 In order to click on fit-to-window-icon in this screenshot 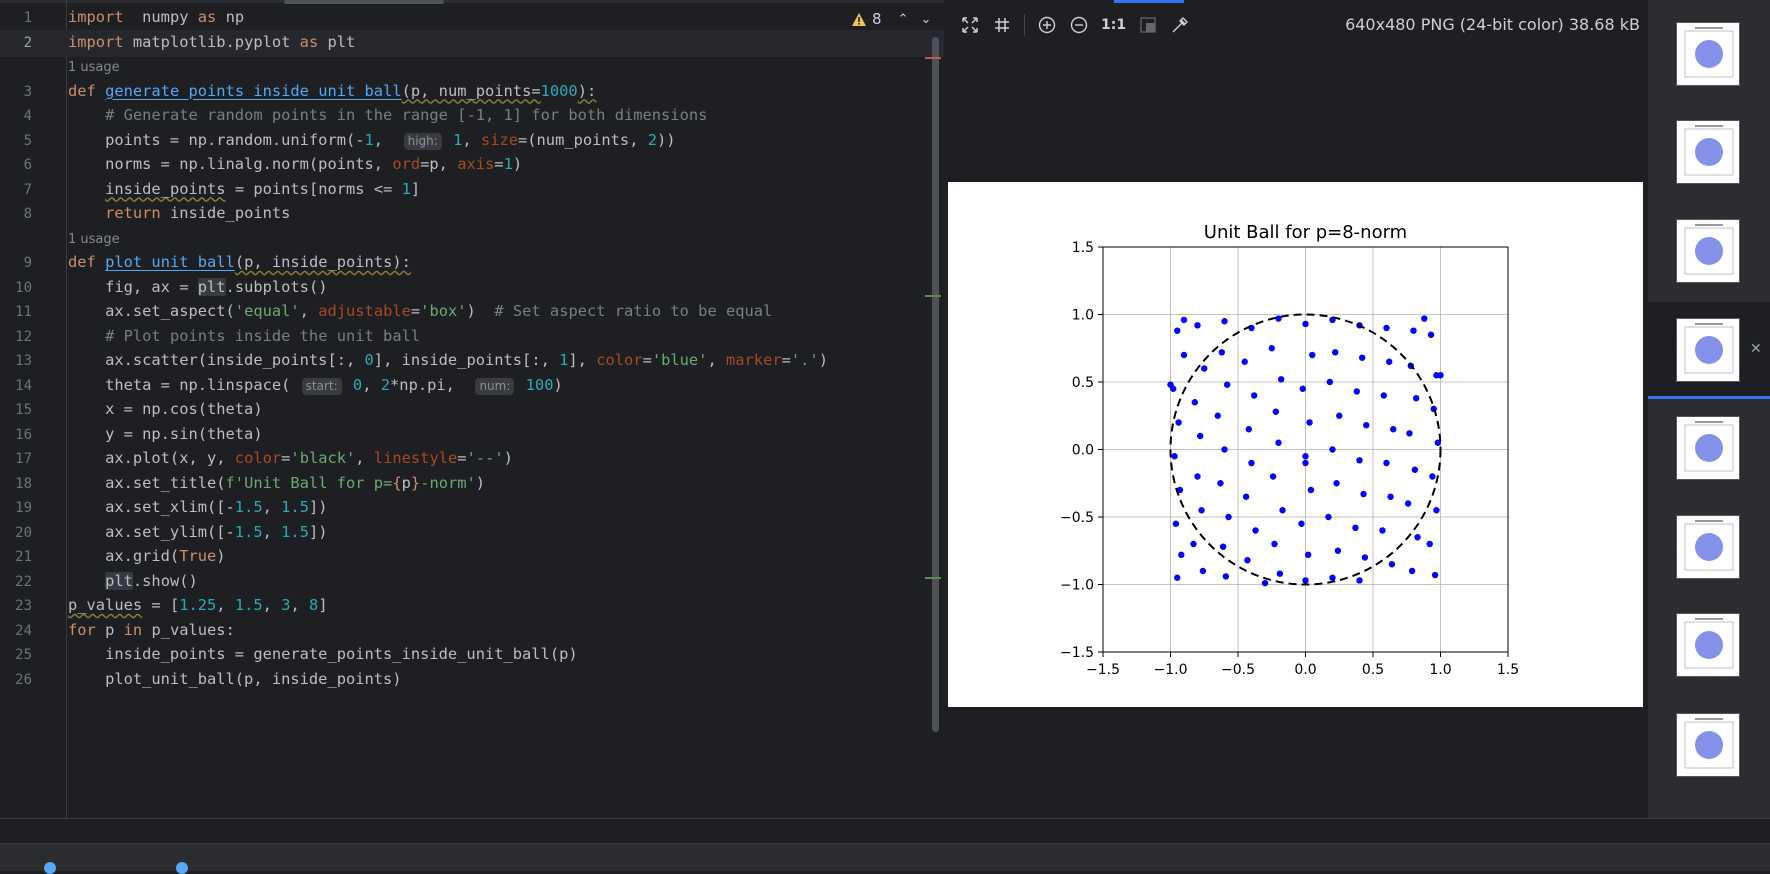, I will do `click(970, 25)`.